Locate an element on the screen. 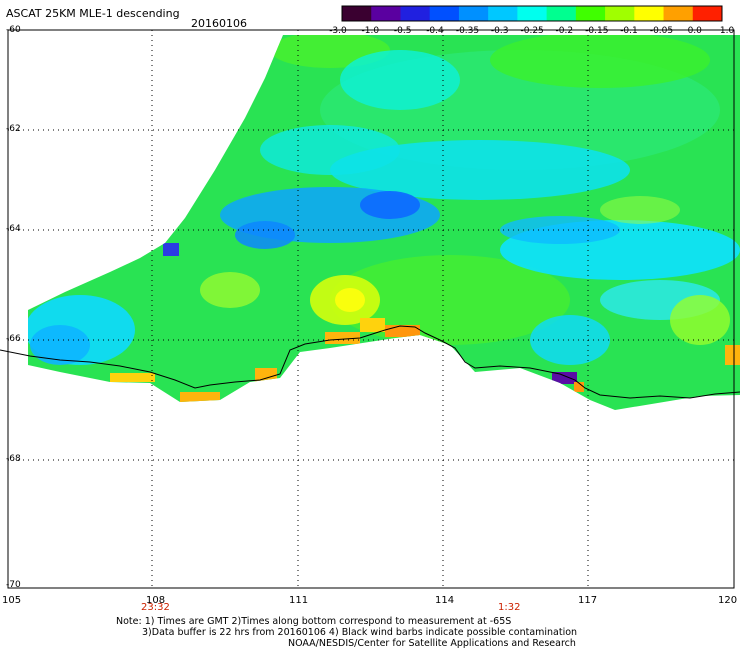  product-date: 20160106 is located at coordinates (219, 23).